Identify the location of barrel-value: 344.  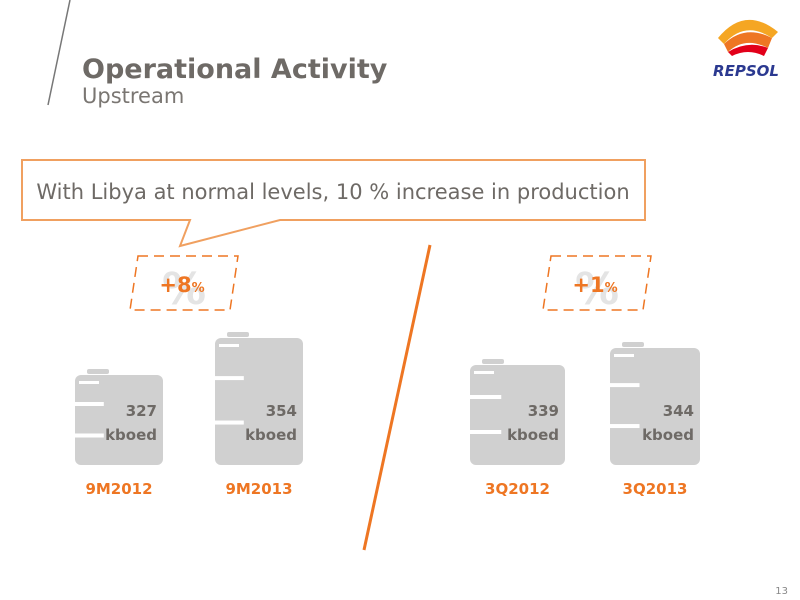
(678, 411).